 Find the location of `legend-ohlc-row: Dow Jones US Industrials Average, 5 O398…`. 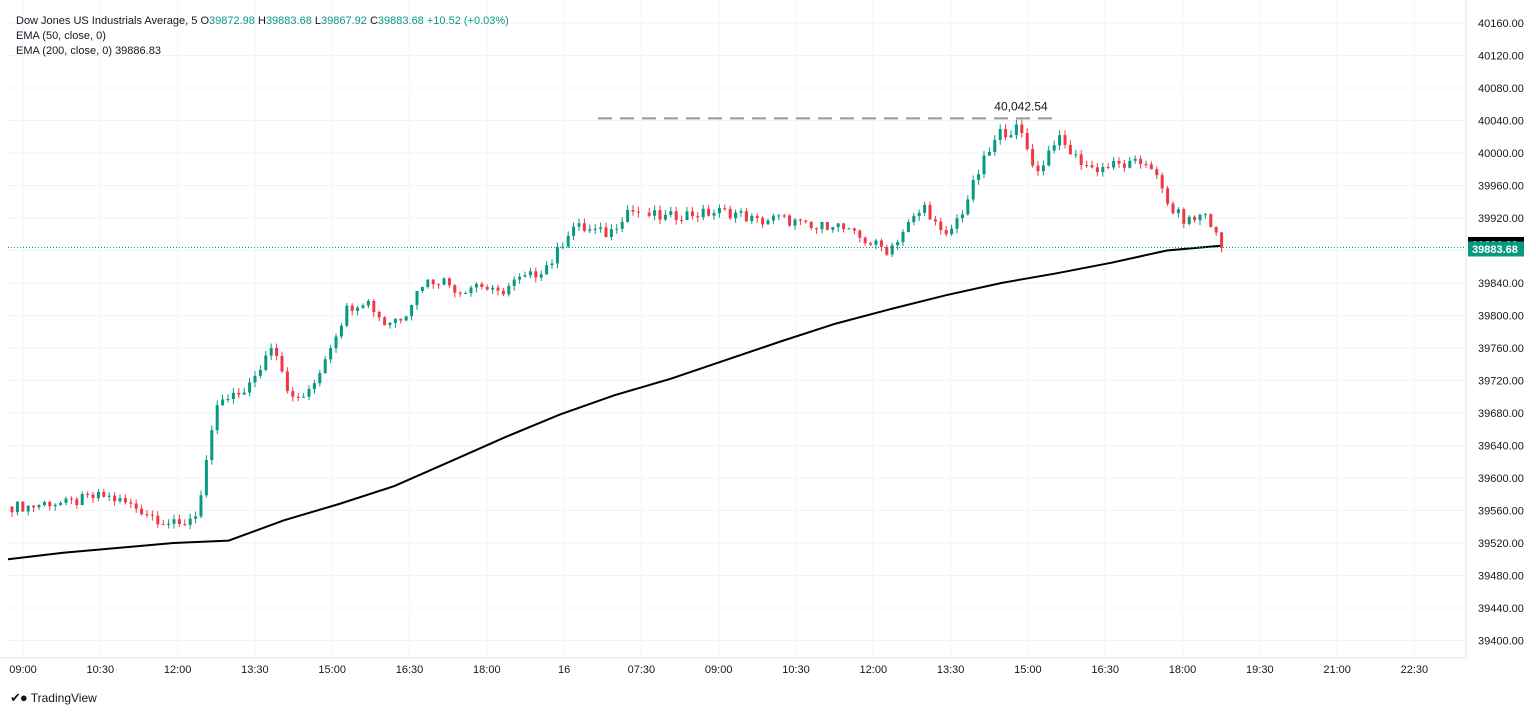

legend-ohlc-row: Dow Jones US Industrials Average, 5 O398… is located at coordinates (262, 21).